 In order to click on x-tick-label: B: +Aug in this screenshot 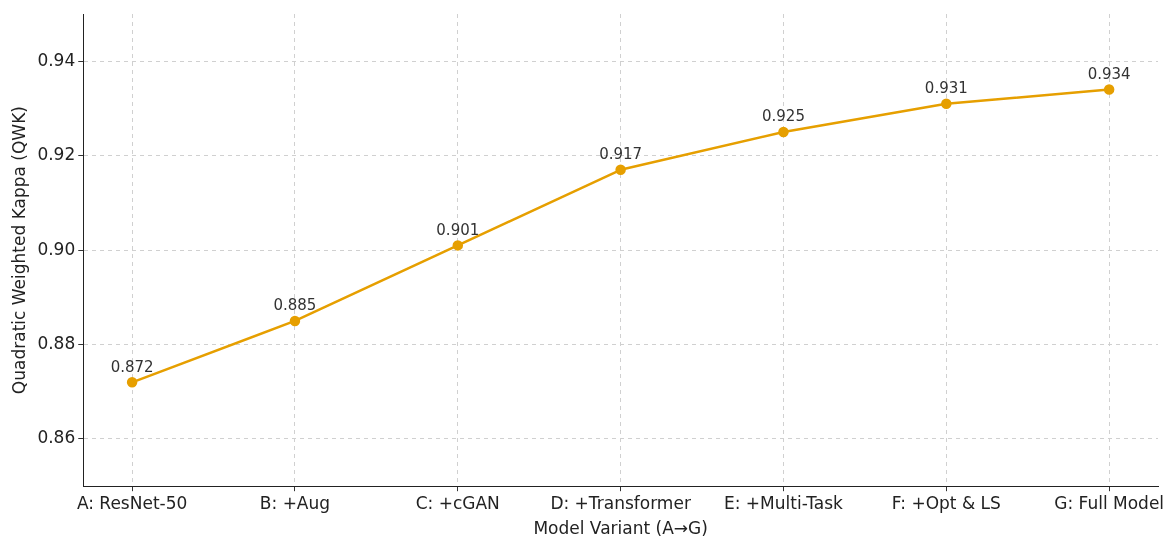, I will do `click(295, 502)`.